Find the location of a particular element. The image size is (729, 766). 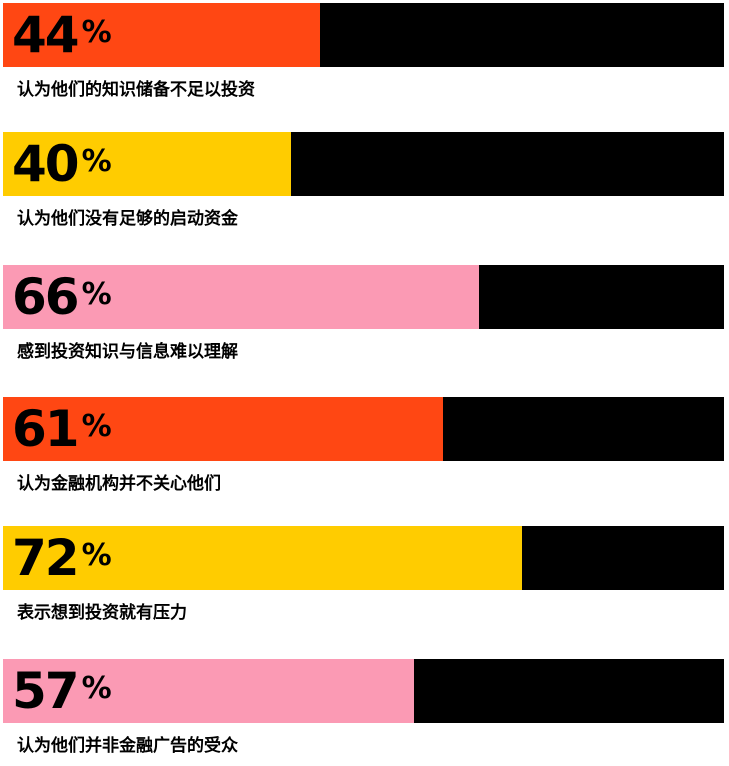

bar-track: 66% is located at coordinates (363, 297).